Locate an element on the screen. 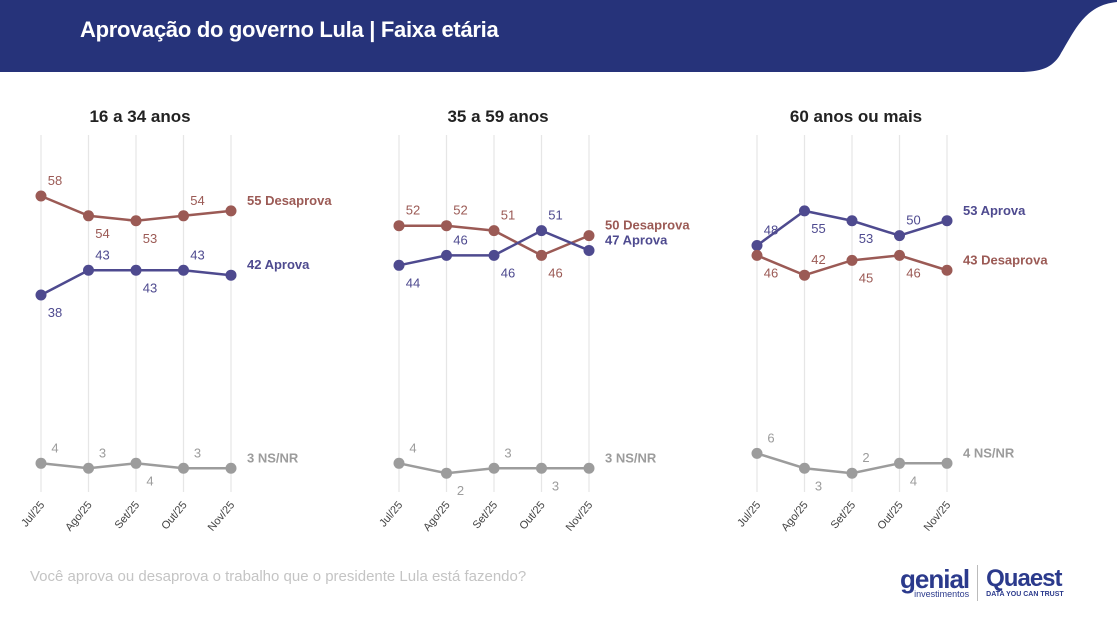  data-label: 52 is located at coordinates (413, 210).